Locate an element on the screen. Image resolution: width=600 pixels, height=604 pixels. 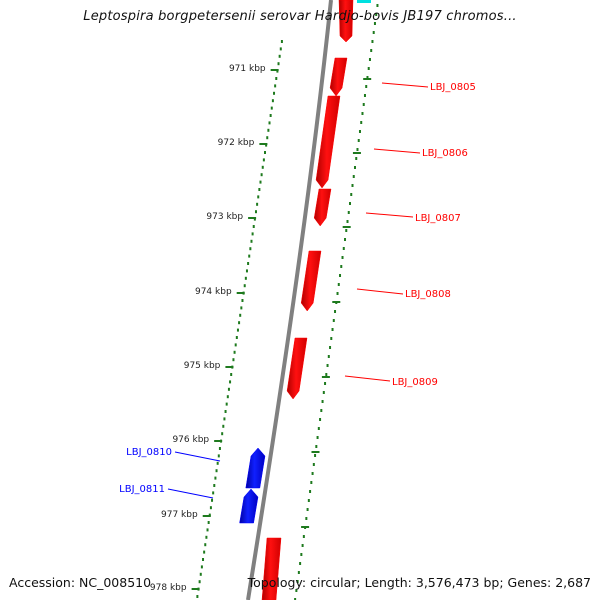
tick-label: 972 kbp is located at coordinates (236, 143).